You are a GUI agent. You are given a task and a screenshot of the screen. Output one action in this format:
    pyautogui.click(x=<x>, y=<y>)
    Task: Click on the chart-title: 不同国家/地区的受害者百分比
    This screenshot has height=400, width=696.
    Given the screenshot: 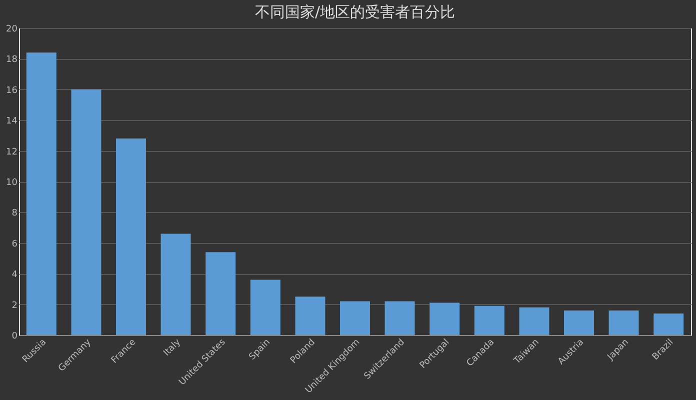 What is the action you would take?
    pyautogui.click(x=355, y=12)
    